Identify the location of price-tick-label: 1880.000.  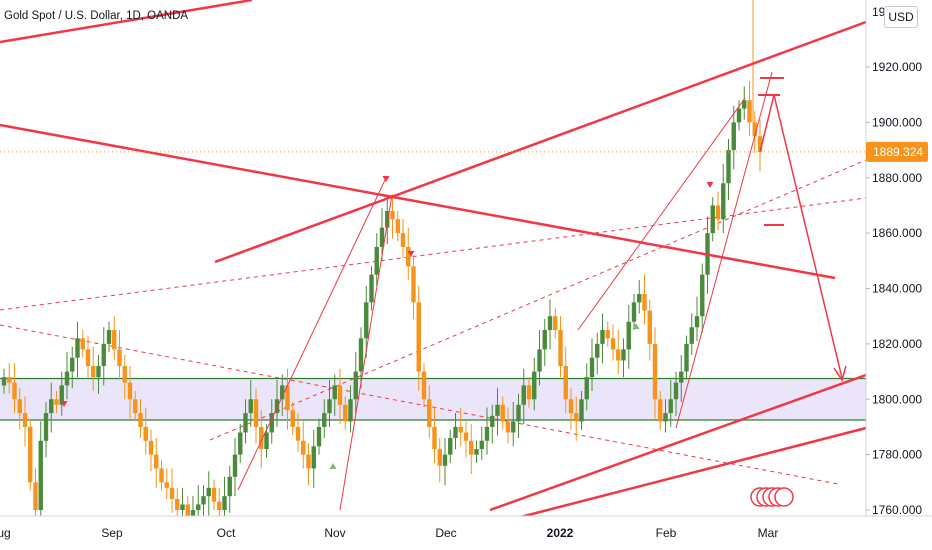
(897, 178).